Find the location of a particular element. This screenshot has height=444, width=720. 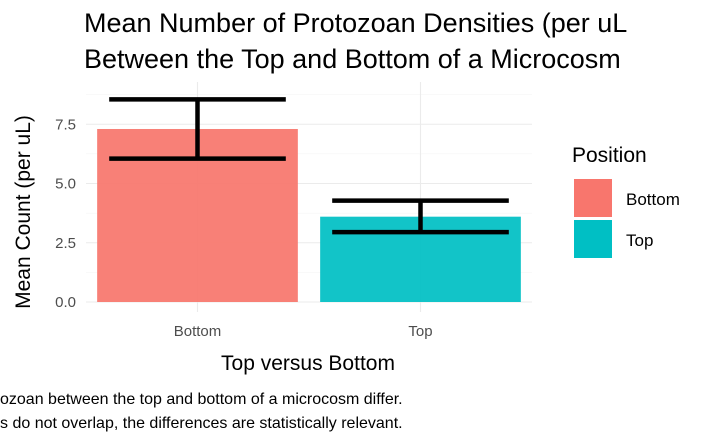

legend-title: Position is located at coordinates (609, 155).